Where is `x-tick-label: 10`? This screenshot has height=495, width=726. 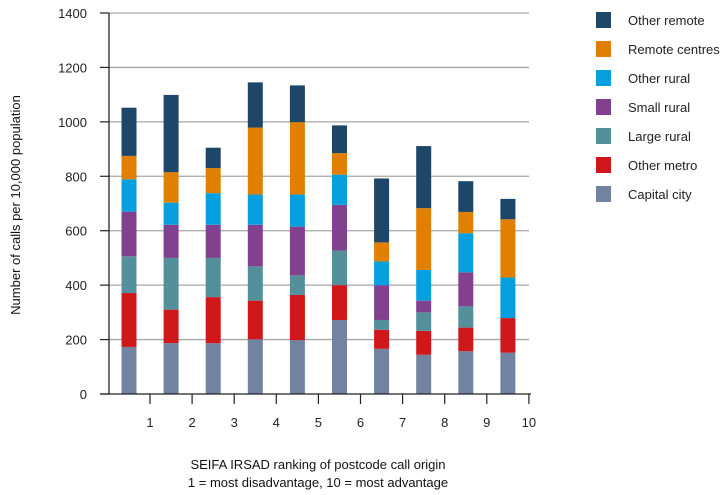 x-tick-label: 10 is located at coordinates (529, 422).